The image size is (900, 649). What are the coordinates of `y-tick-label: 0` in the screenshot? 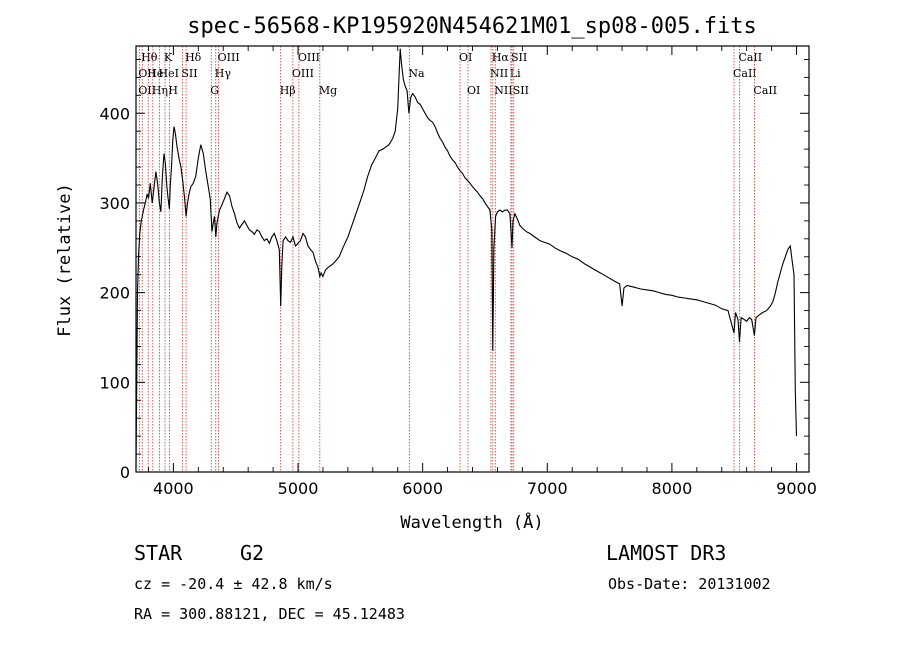 It's located at (125, 472).